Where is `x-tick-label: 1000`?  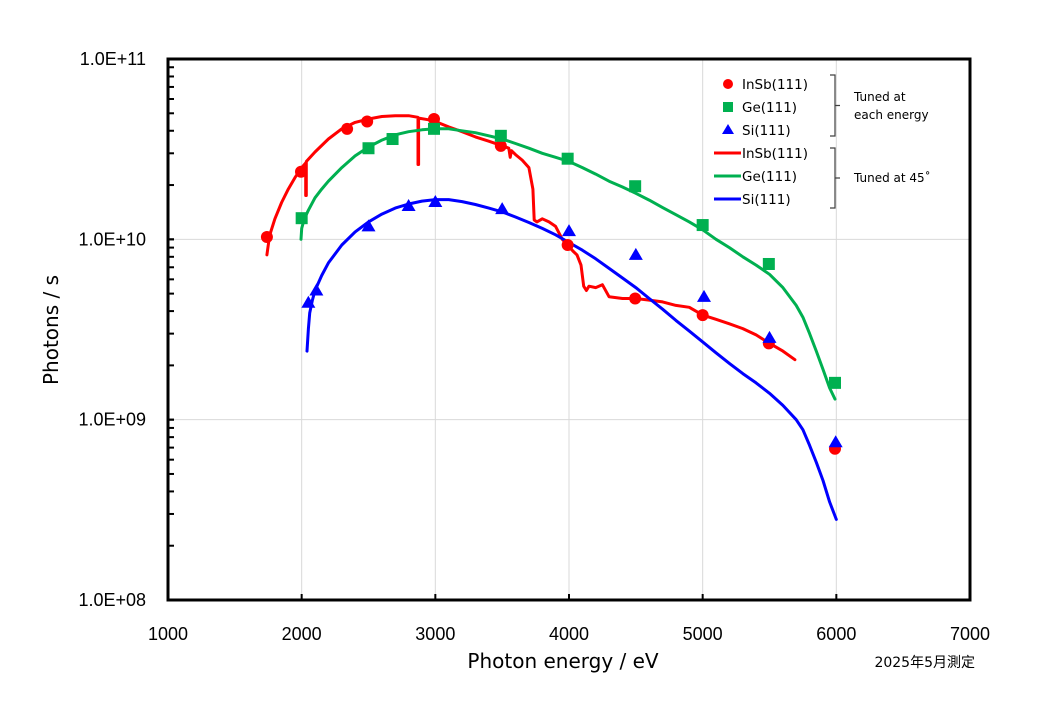
x-tick-label: 1000 is located at coordinates (168, 634).